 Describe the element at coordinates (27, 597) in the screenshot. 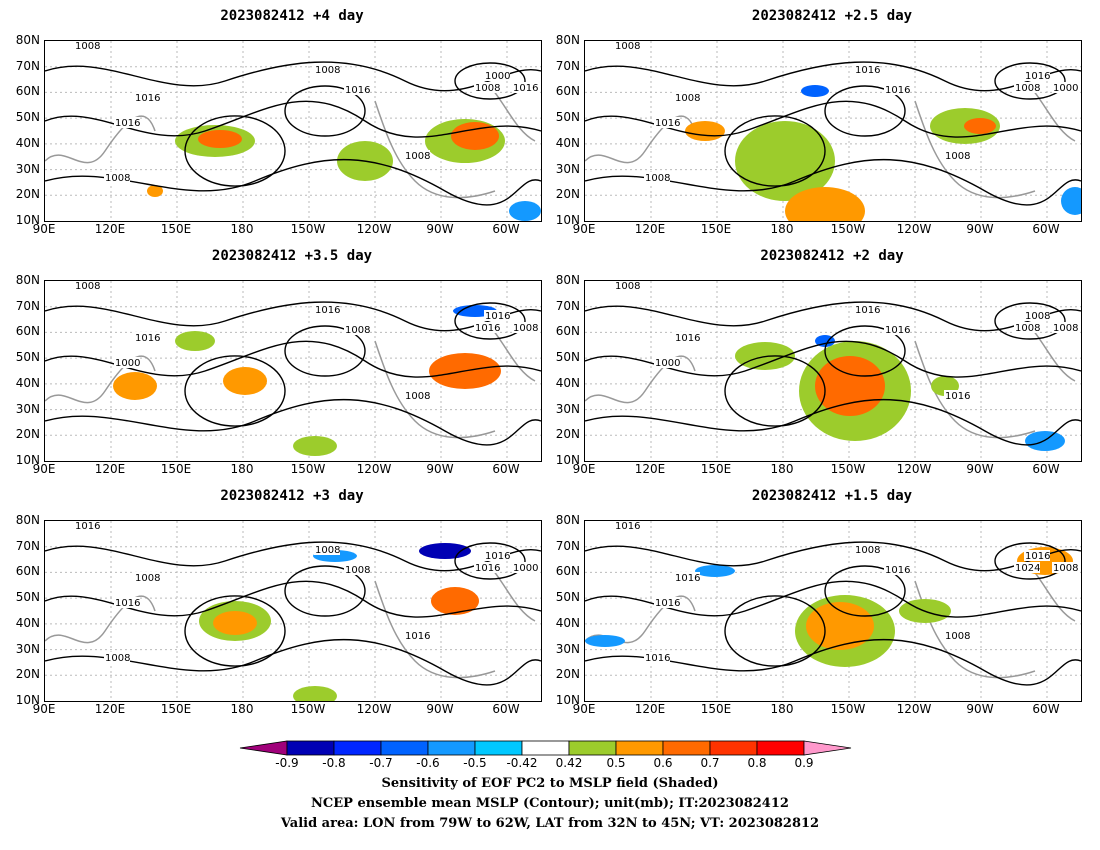

I see `latitude-label: 50N` at that location.